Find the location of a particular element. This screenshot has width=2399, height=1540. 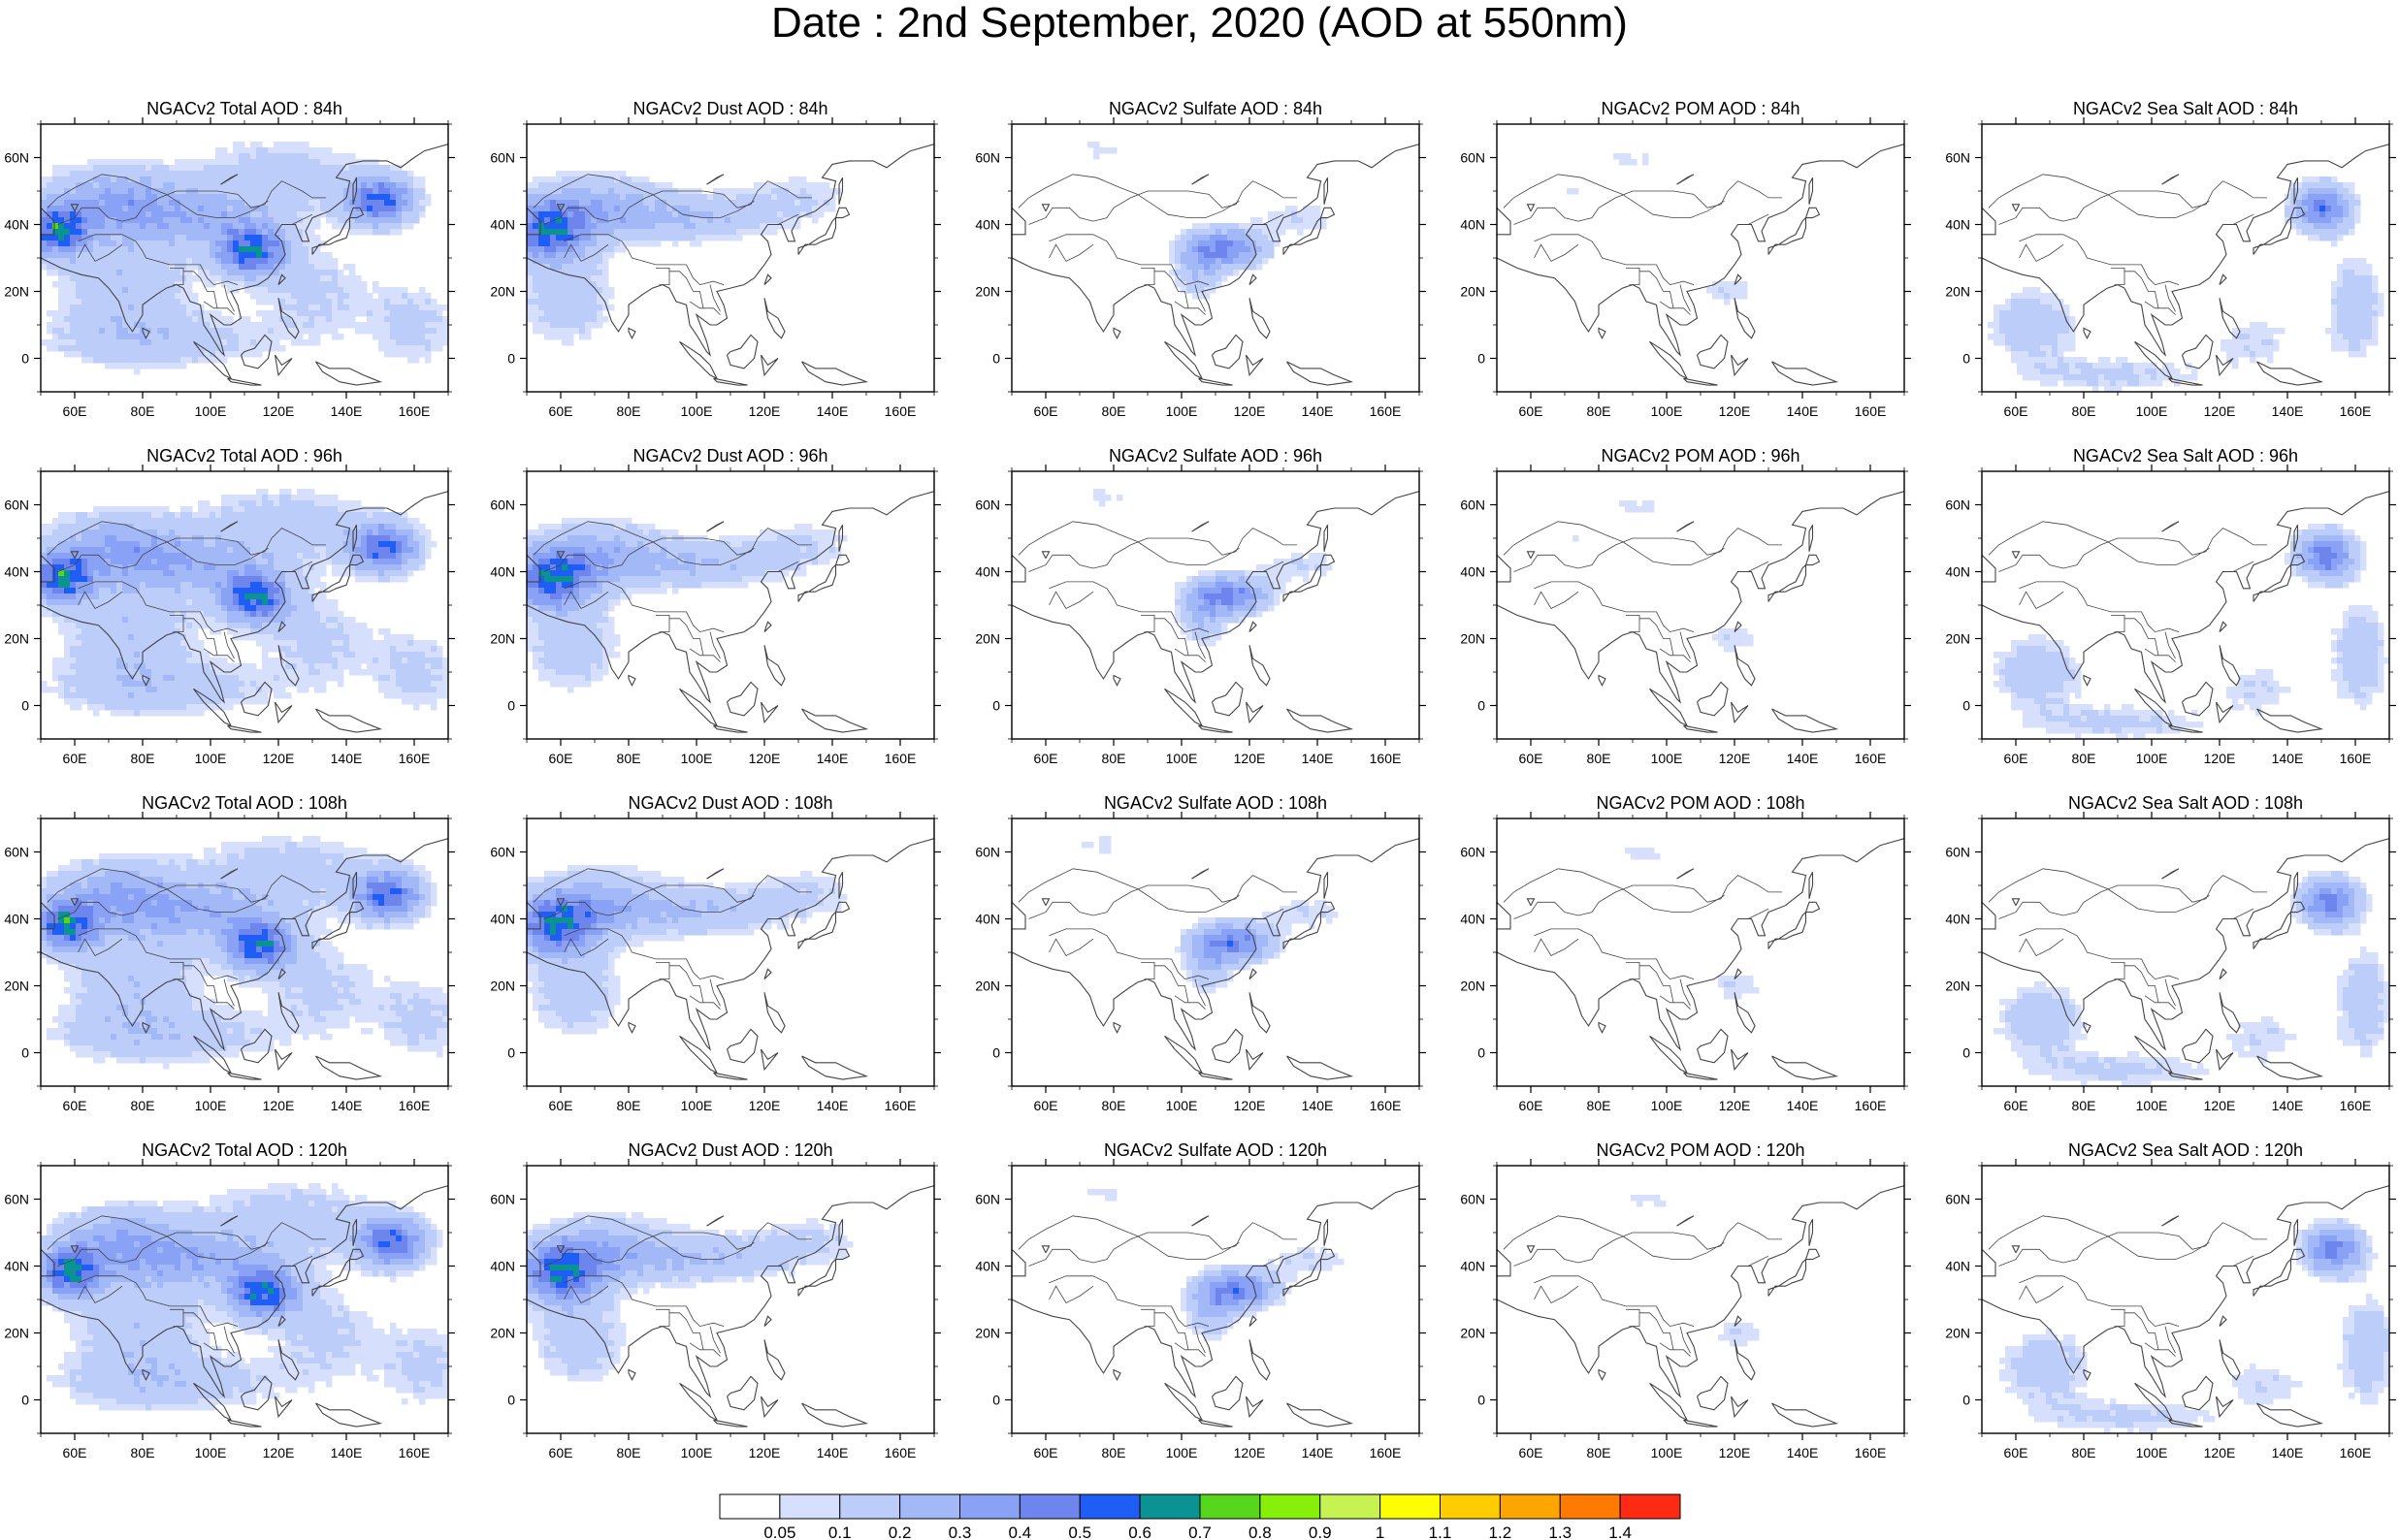

panel-title: NGACv2 Sea Salt AOD : 96h is located at coordinates (2186, 456).